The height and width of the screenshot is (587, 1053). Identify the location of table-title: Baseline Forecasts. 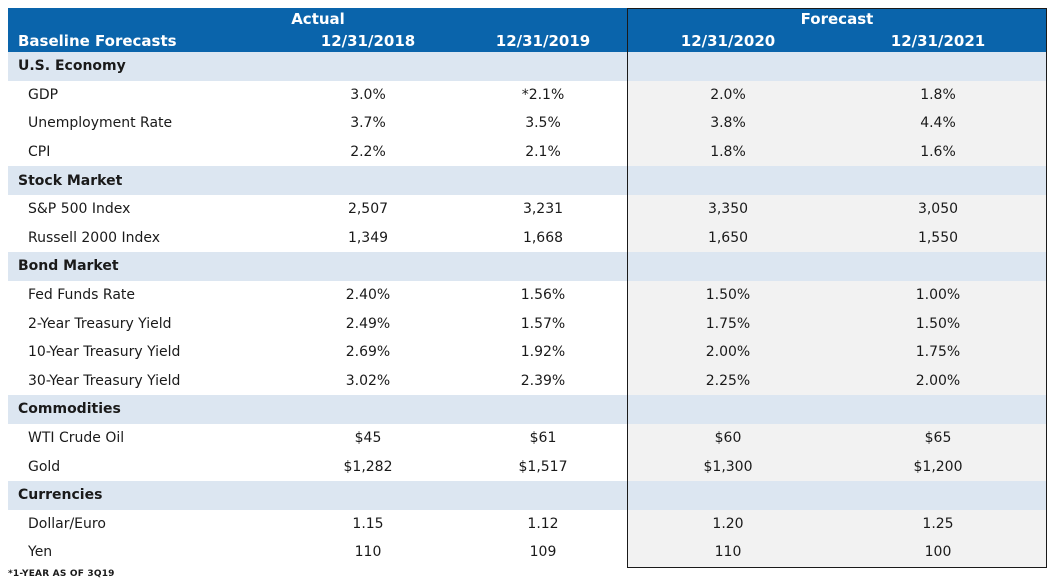
(97, 41).